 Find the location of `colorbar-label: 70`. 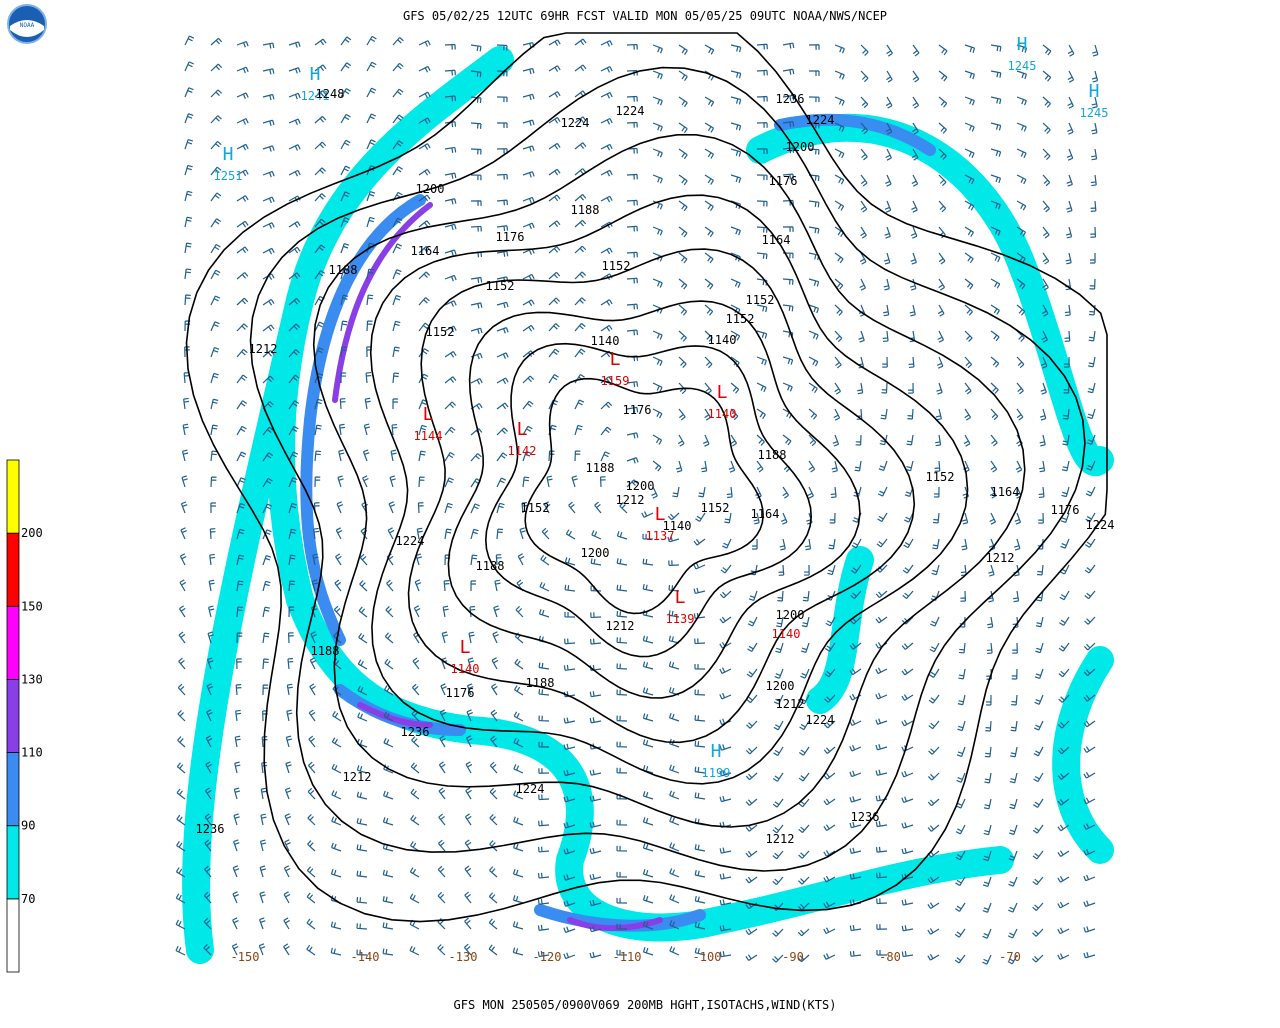

colorbar-label: 70 is located at coordinates (28, 899).